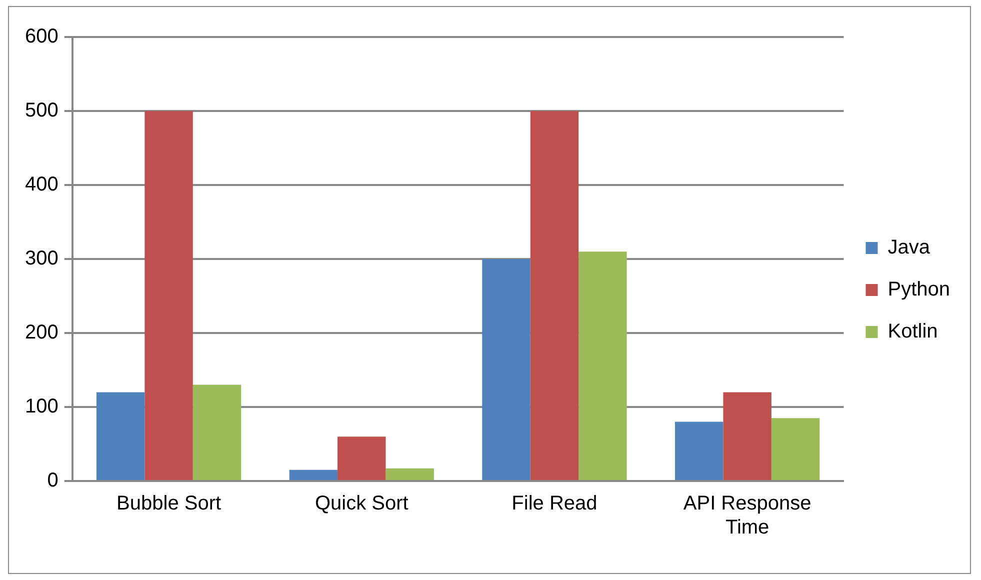 This screenshot has height=580, width=981. Describe the element at coordinates (747, 515) in the screenshot. I see `x-tick-label: API Response Time` at that location.